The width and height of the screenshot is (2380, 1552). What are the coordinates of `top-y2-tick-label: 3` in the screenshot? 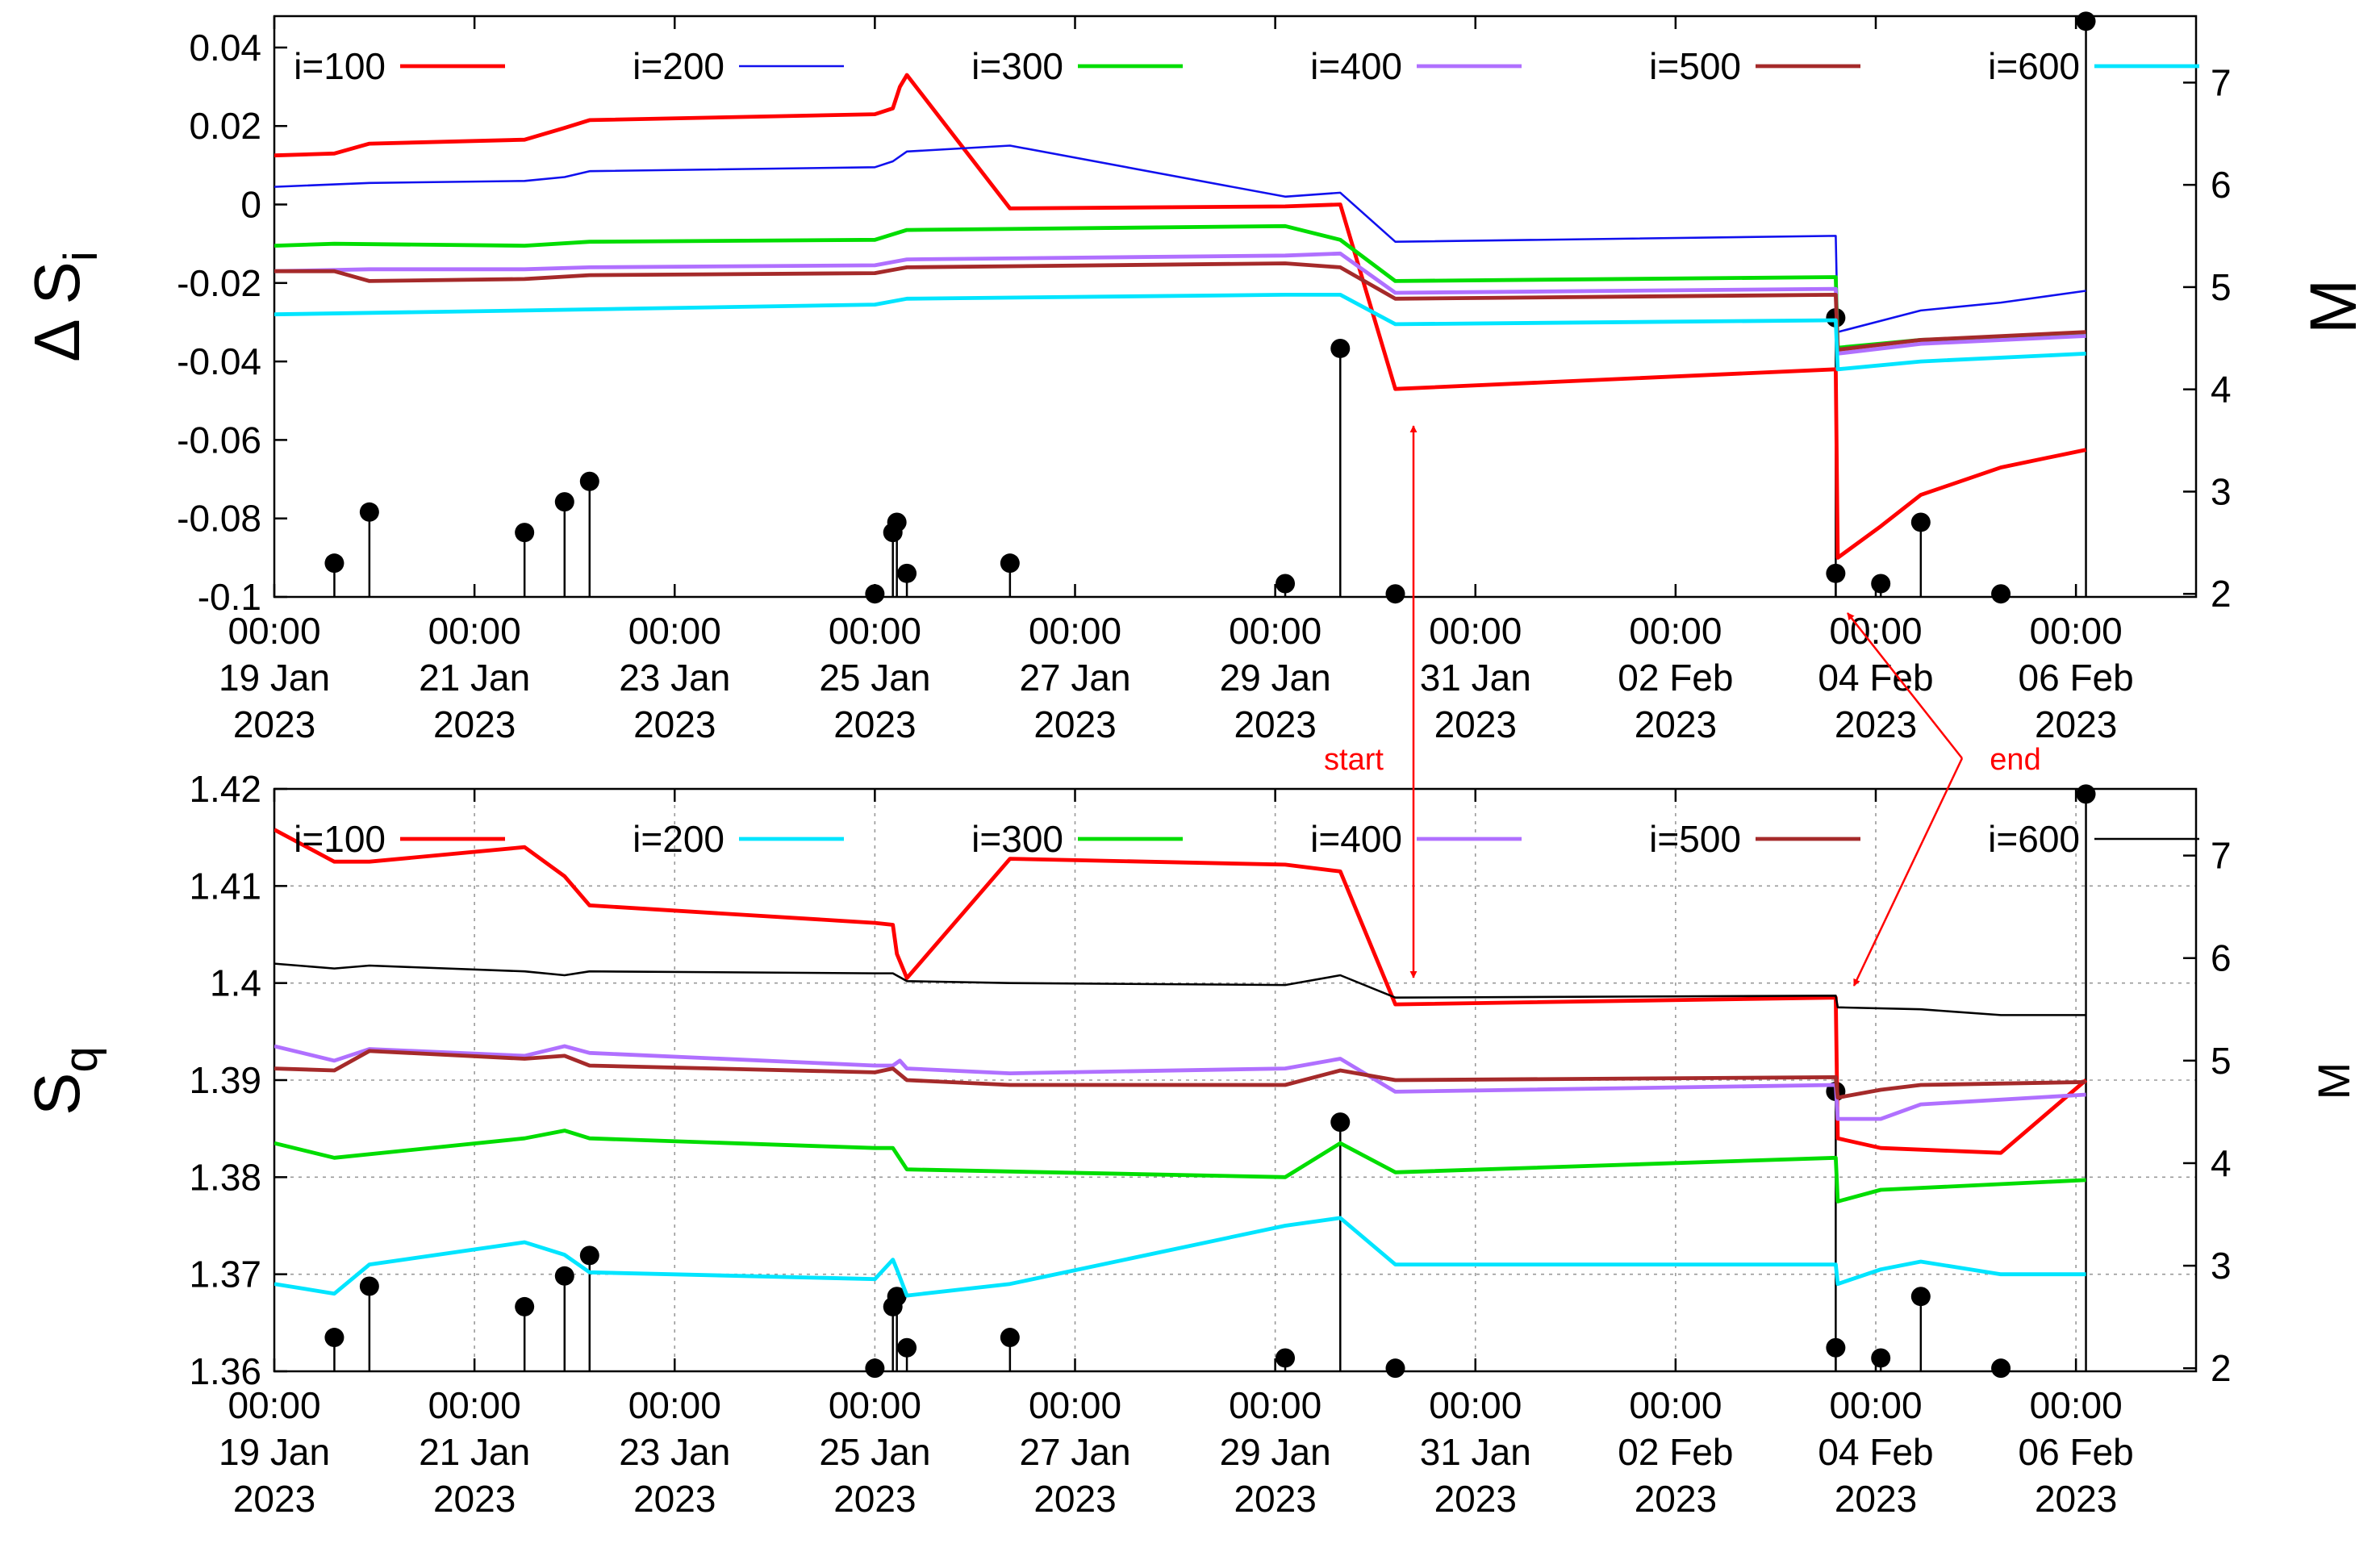 It's located at (2221, 491).